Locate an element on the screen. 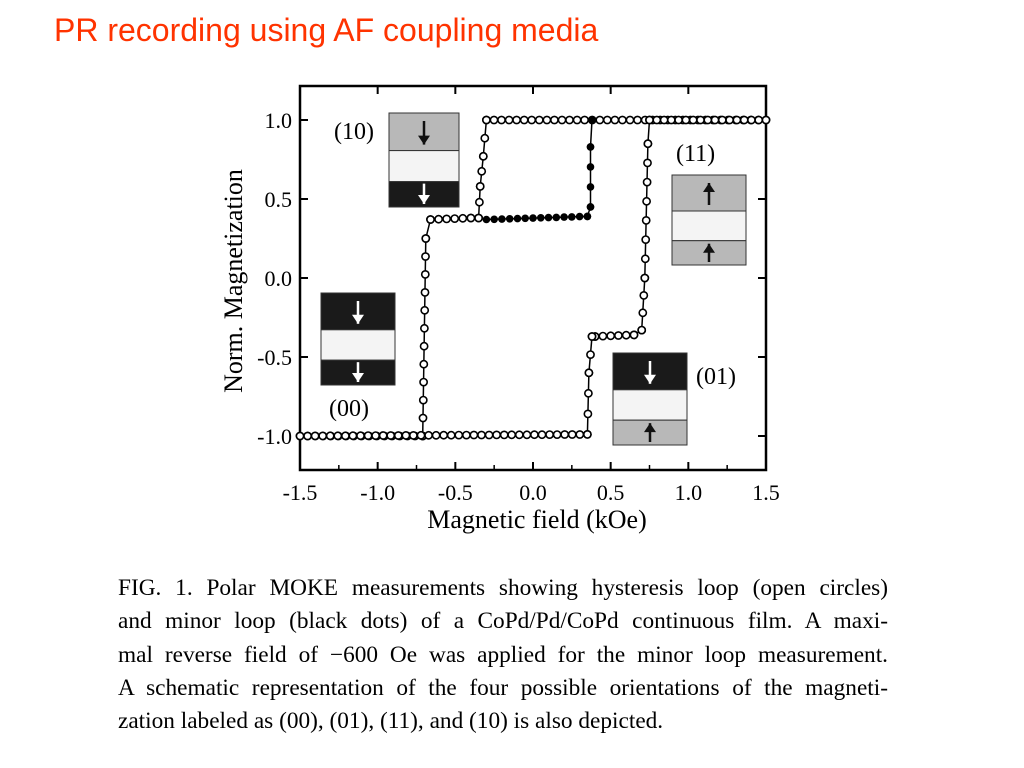 This screenshot has height=768, width=1024. x-axis-label: Magnetic field (kOe) is located at coordinates (536, 519).